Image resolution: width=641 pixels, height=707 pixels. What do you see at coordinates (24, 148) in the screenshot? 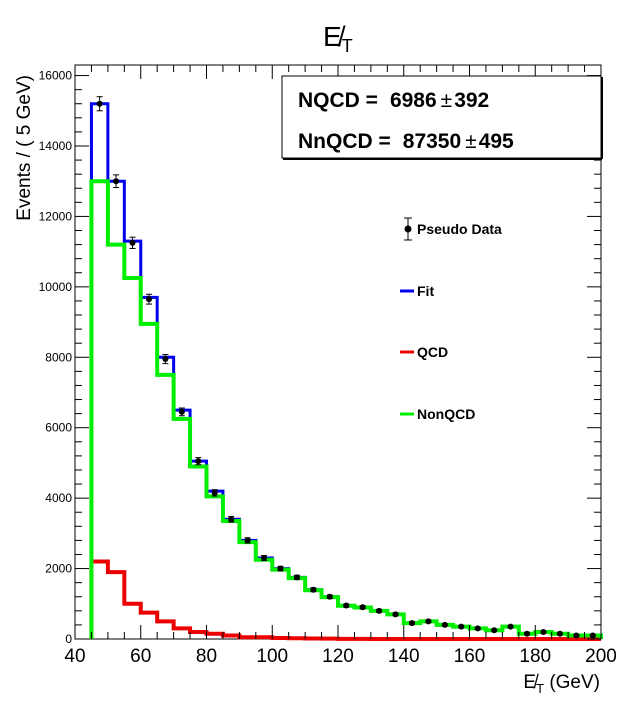
I see `y-axis-label: Events / ( 5 GeV)` at bounding box center [24, 148].